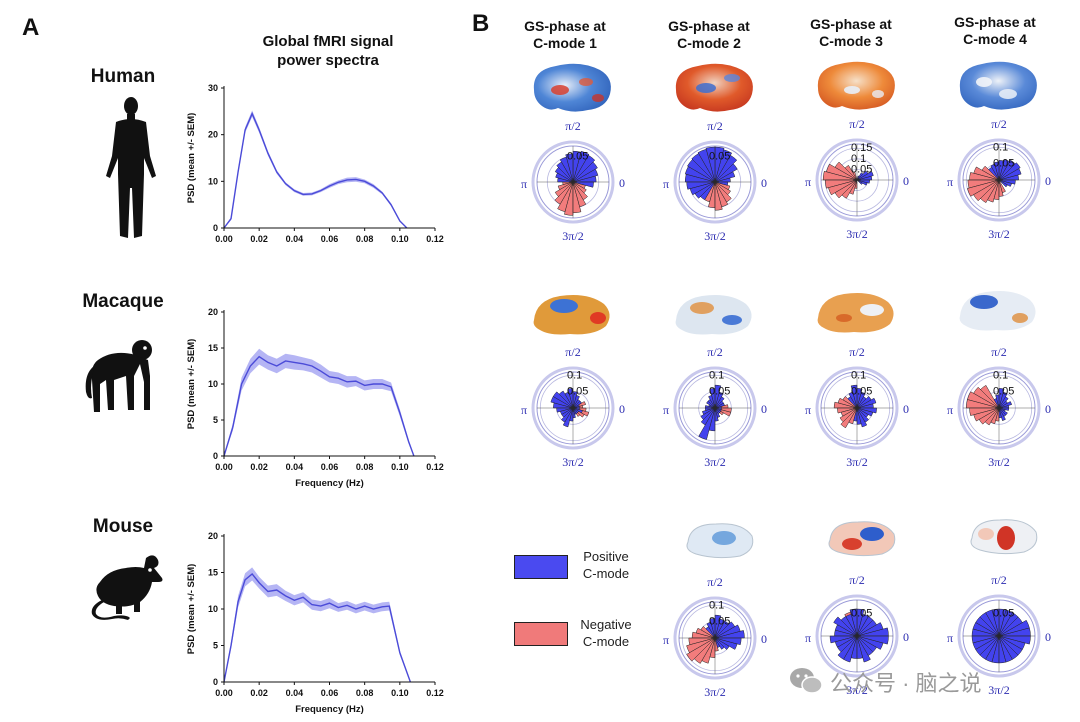 The width and height of the screenshot is (1080, 722). I want to click on column-header-3-line1: GS-phase at, so click(851, 24).